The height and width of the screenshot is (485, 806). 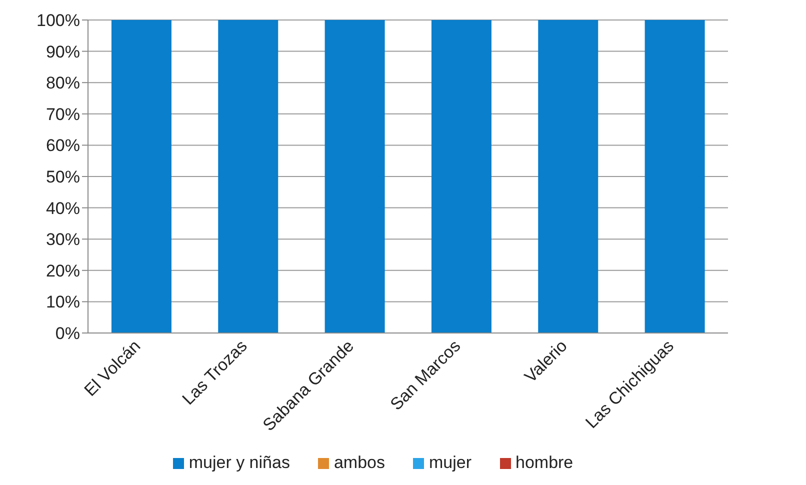 What do you see at coordinates (63, 302) in the screenshot?
I see `y-tick-label: 10%` at bounding box center [63, 302].